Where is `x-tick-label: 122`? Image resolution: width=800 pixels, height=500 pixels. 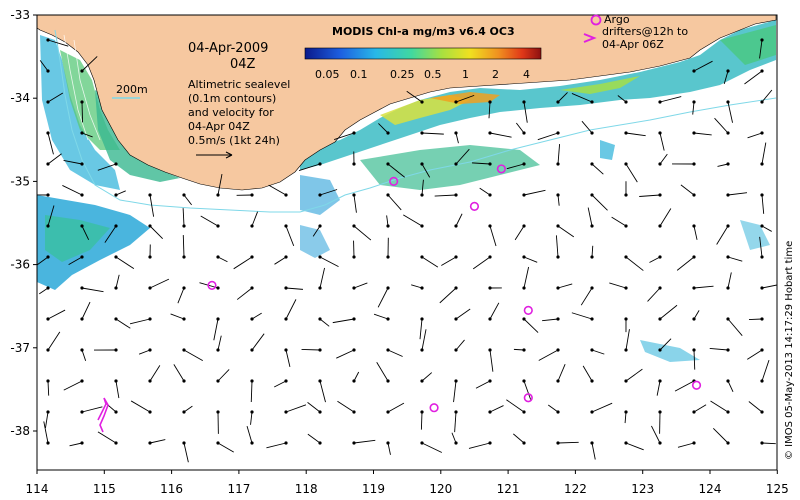
x-tick-label: 122 is located at coordinates (575, 489).